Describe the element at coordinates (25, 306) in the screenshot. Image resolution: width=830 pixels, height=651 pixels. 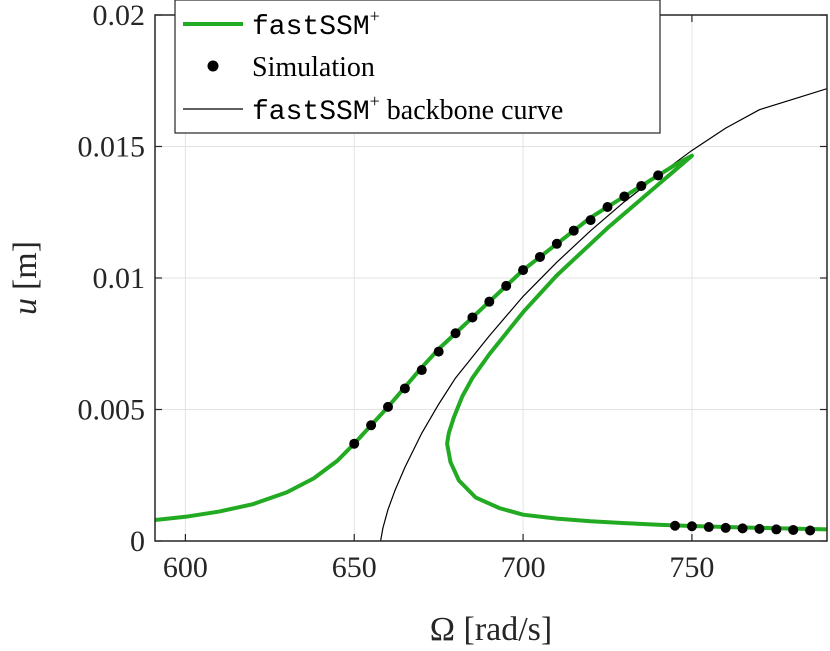
I see `y-axis-symbol: u` at that location.